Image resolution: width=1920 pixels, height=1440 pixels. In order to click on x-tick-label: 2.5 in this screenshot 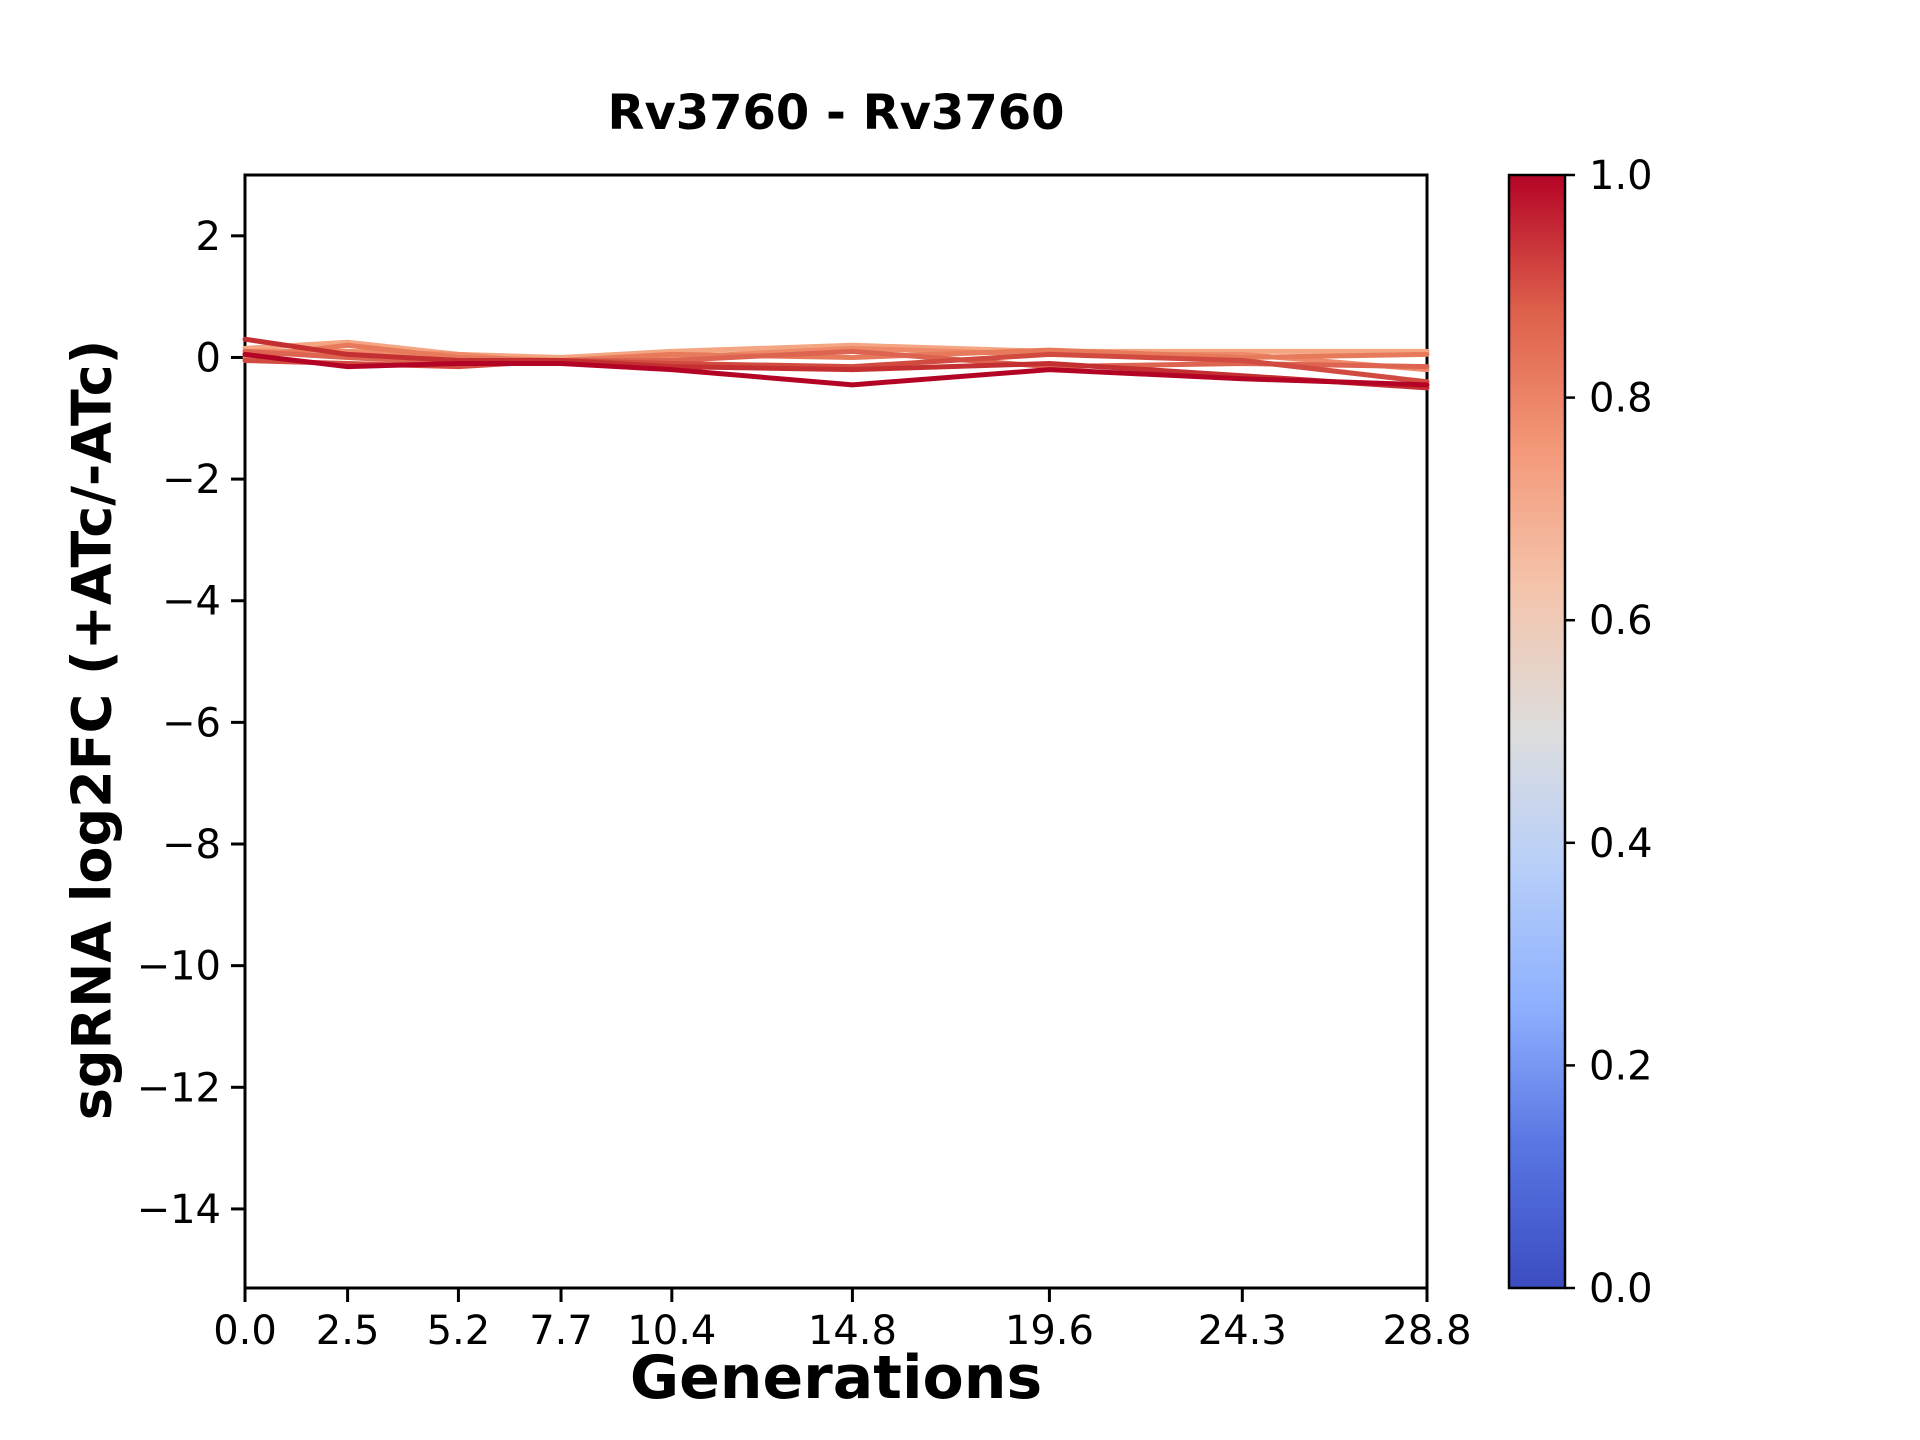, I will do `click(348, 1331)`.